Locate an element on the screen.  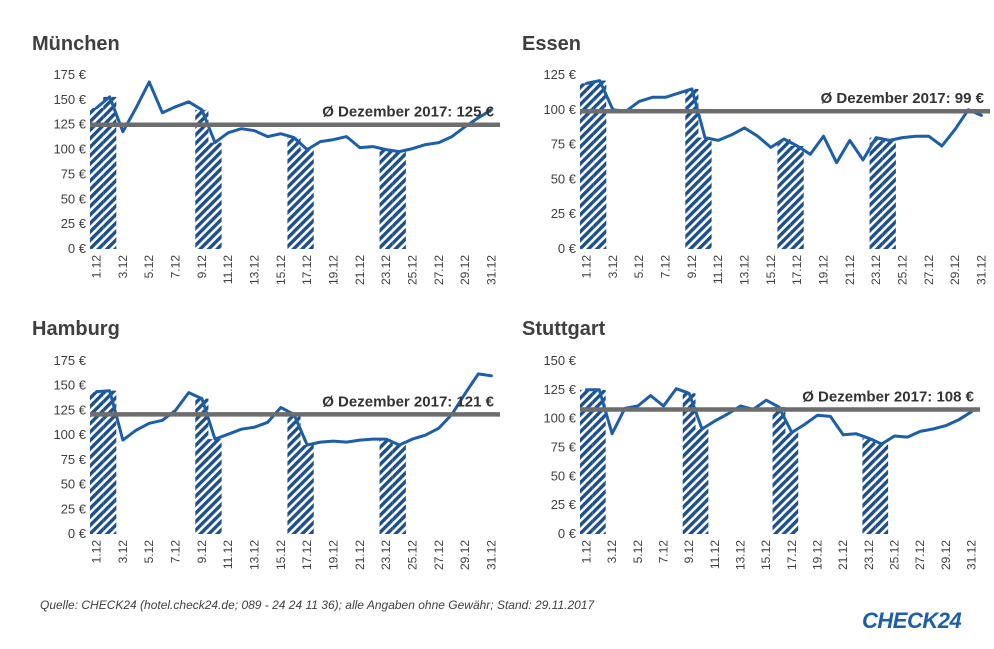
y-tick-label: 175 € is located at coordinates (69, 360).